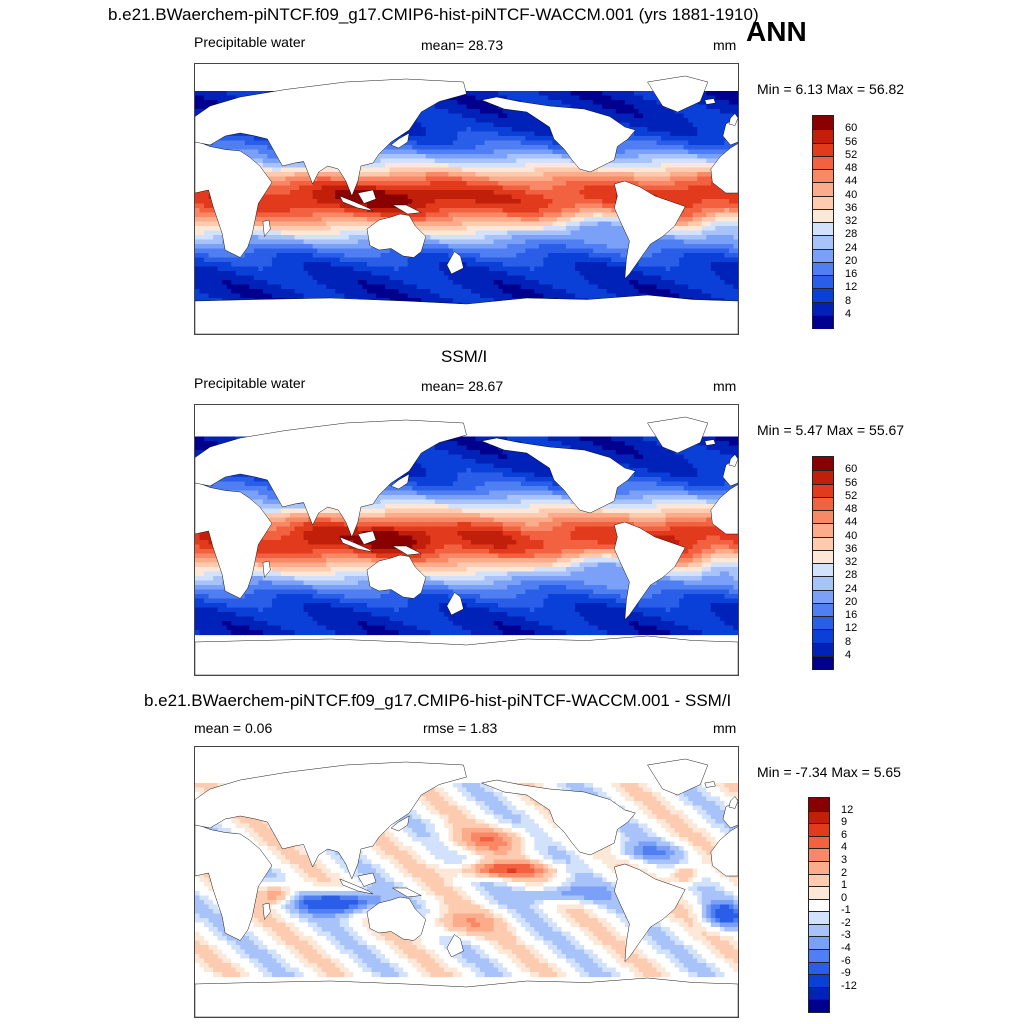  I want to click on panel2-title: SSM/I, so click(464, 356).